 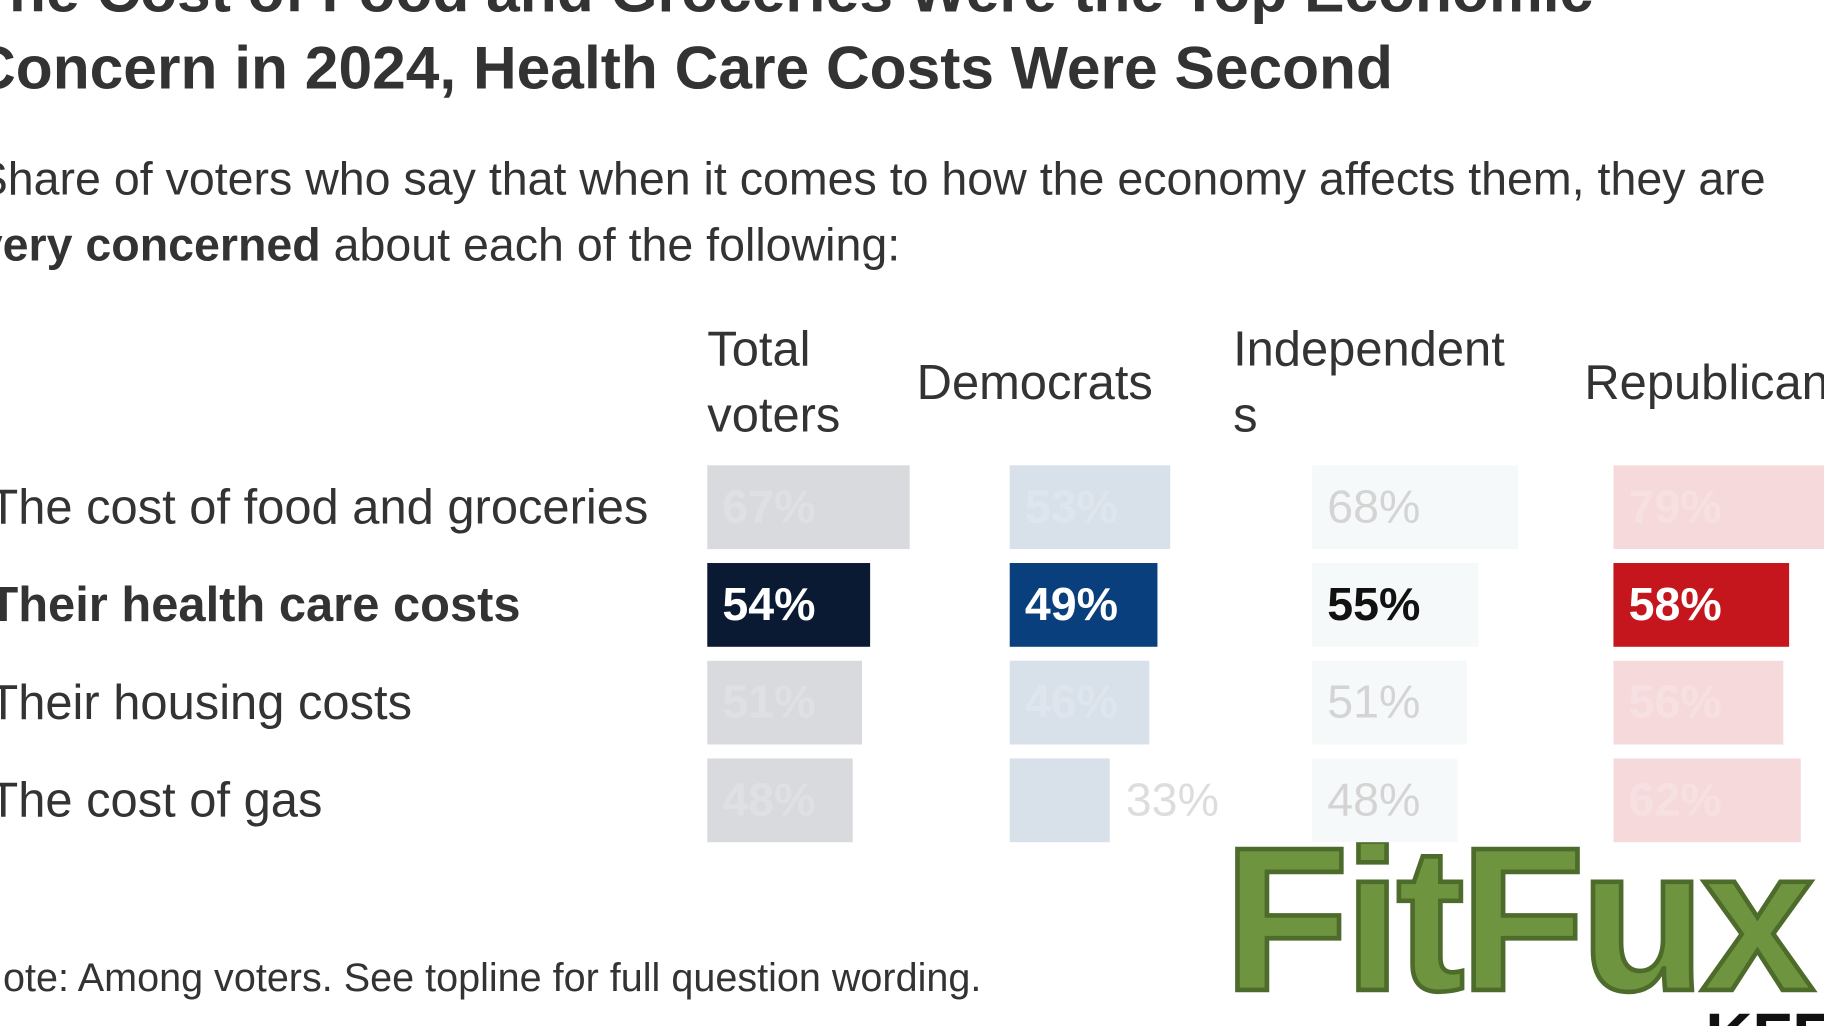 I want to click on subtitle-text: about each of the following:, so click(x=610, y=245).